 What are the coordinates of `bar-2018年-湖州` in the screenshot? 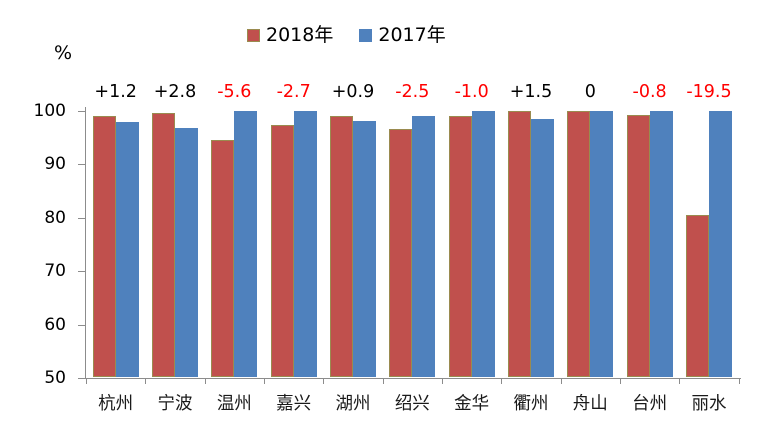 It's located at (342, 247).